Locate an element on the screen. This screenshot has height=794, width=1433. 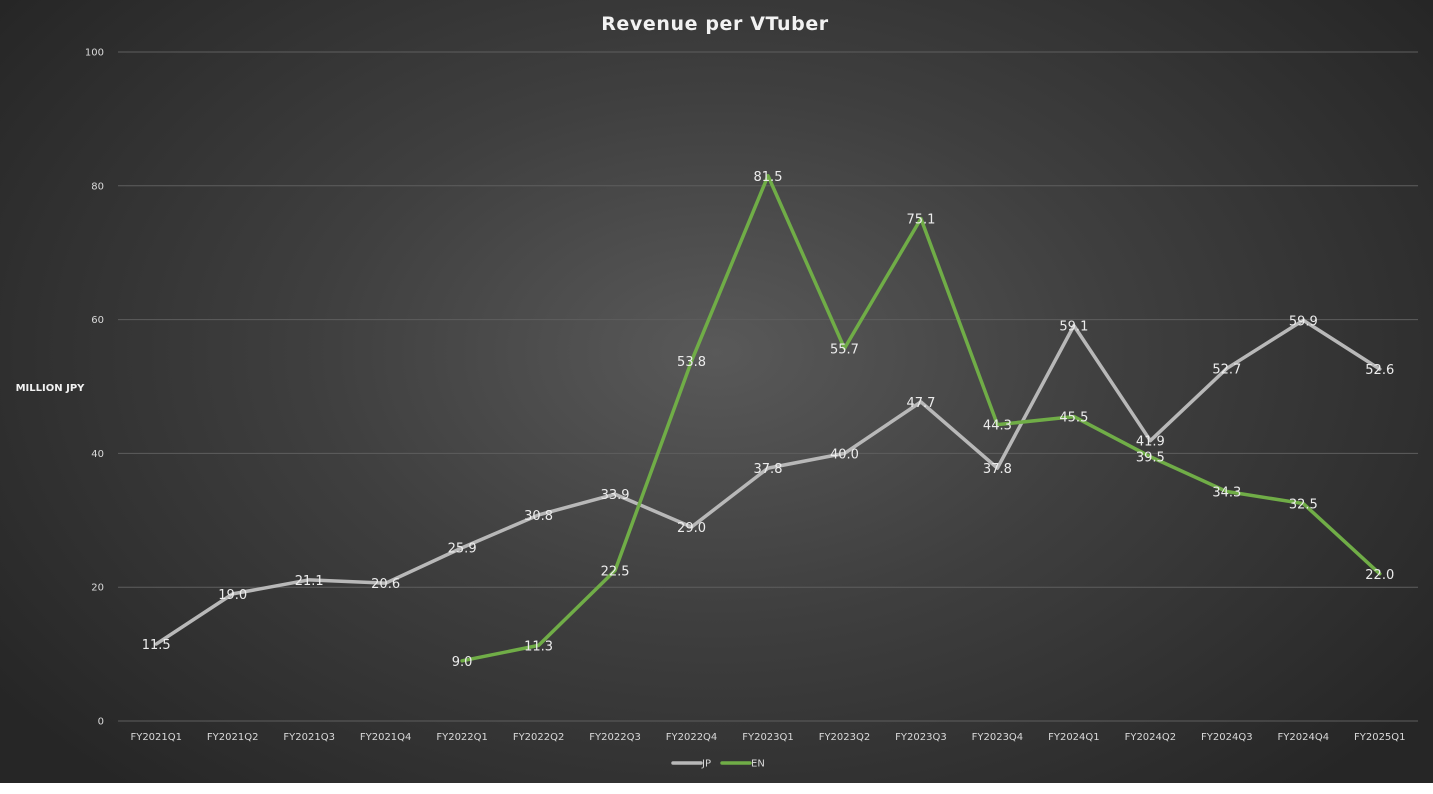
x-tick-label: FY2023Q1 is located at coordinates (768, 737).